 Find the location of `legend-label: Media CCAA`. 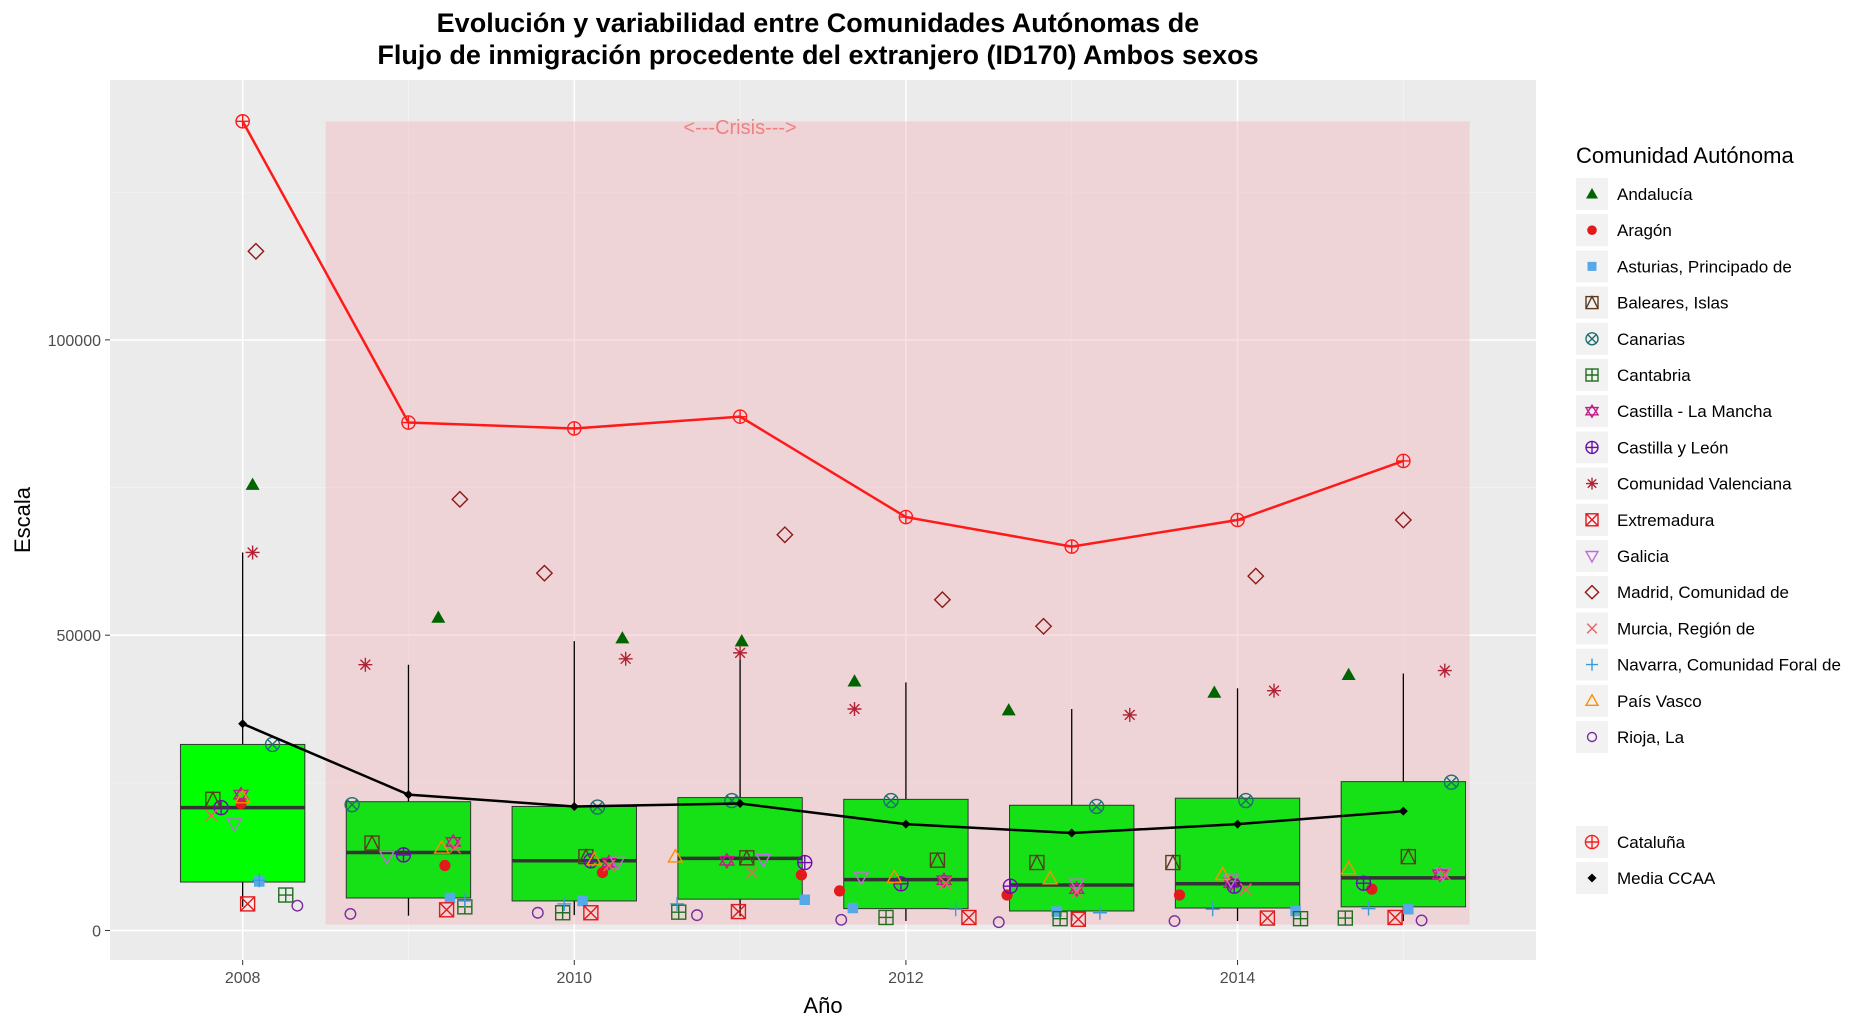

legend-label: Media CCAA is located at coordinates (1666, 878).